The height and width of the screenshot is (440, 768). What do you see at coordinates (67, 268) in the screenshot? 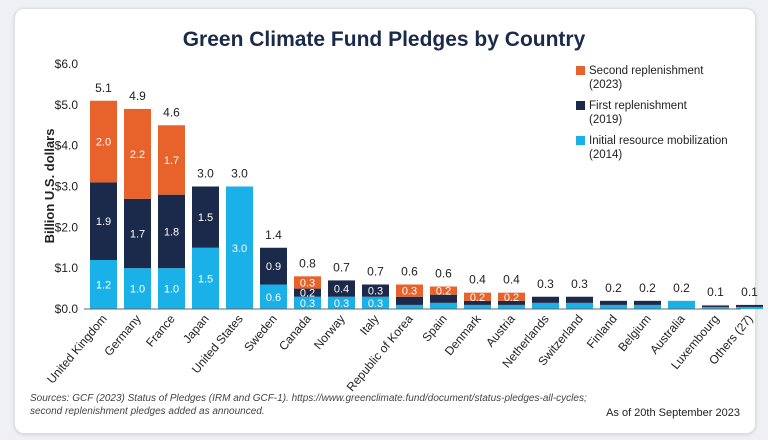
I see `y-tick-label: $1.0` at bounding box center [67, 268].